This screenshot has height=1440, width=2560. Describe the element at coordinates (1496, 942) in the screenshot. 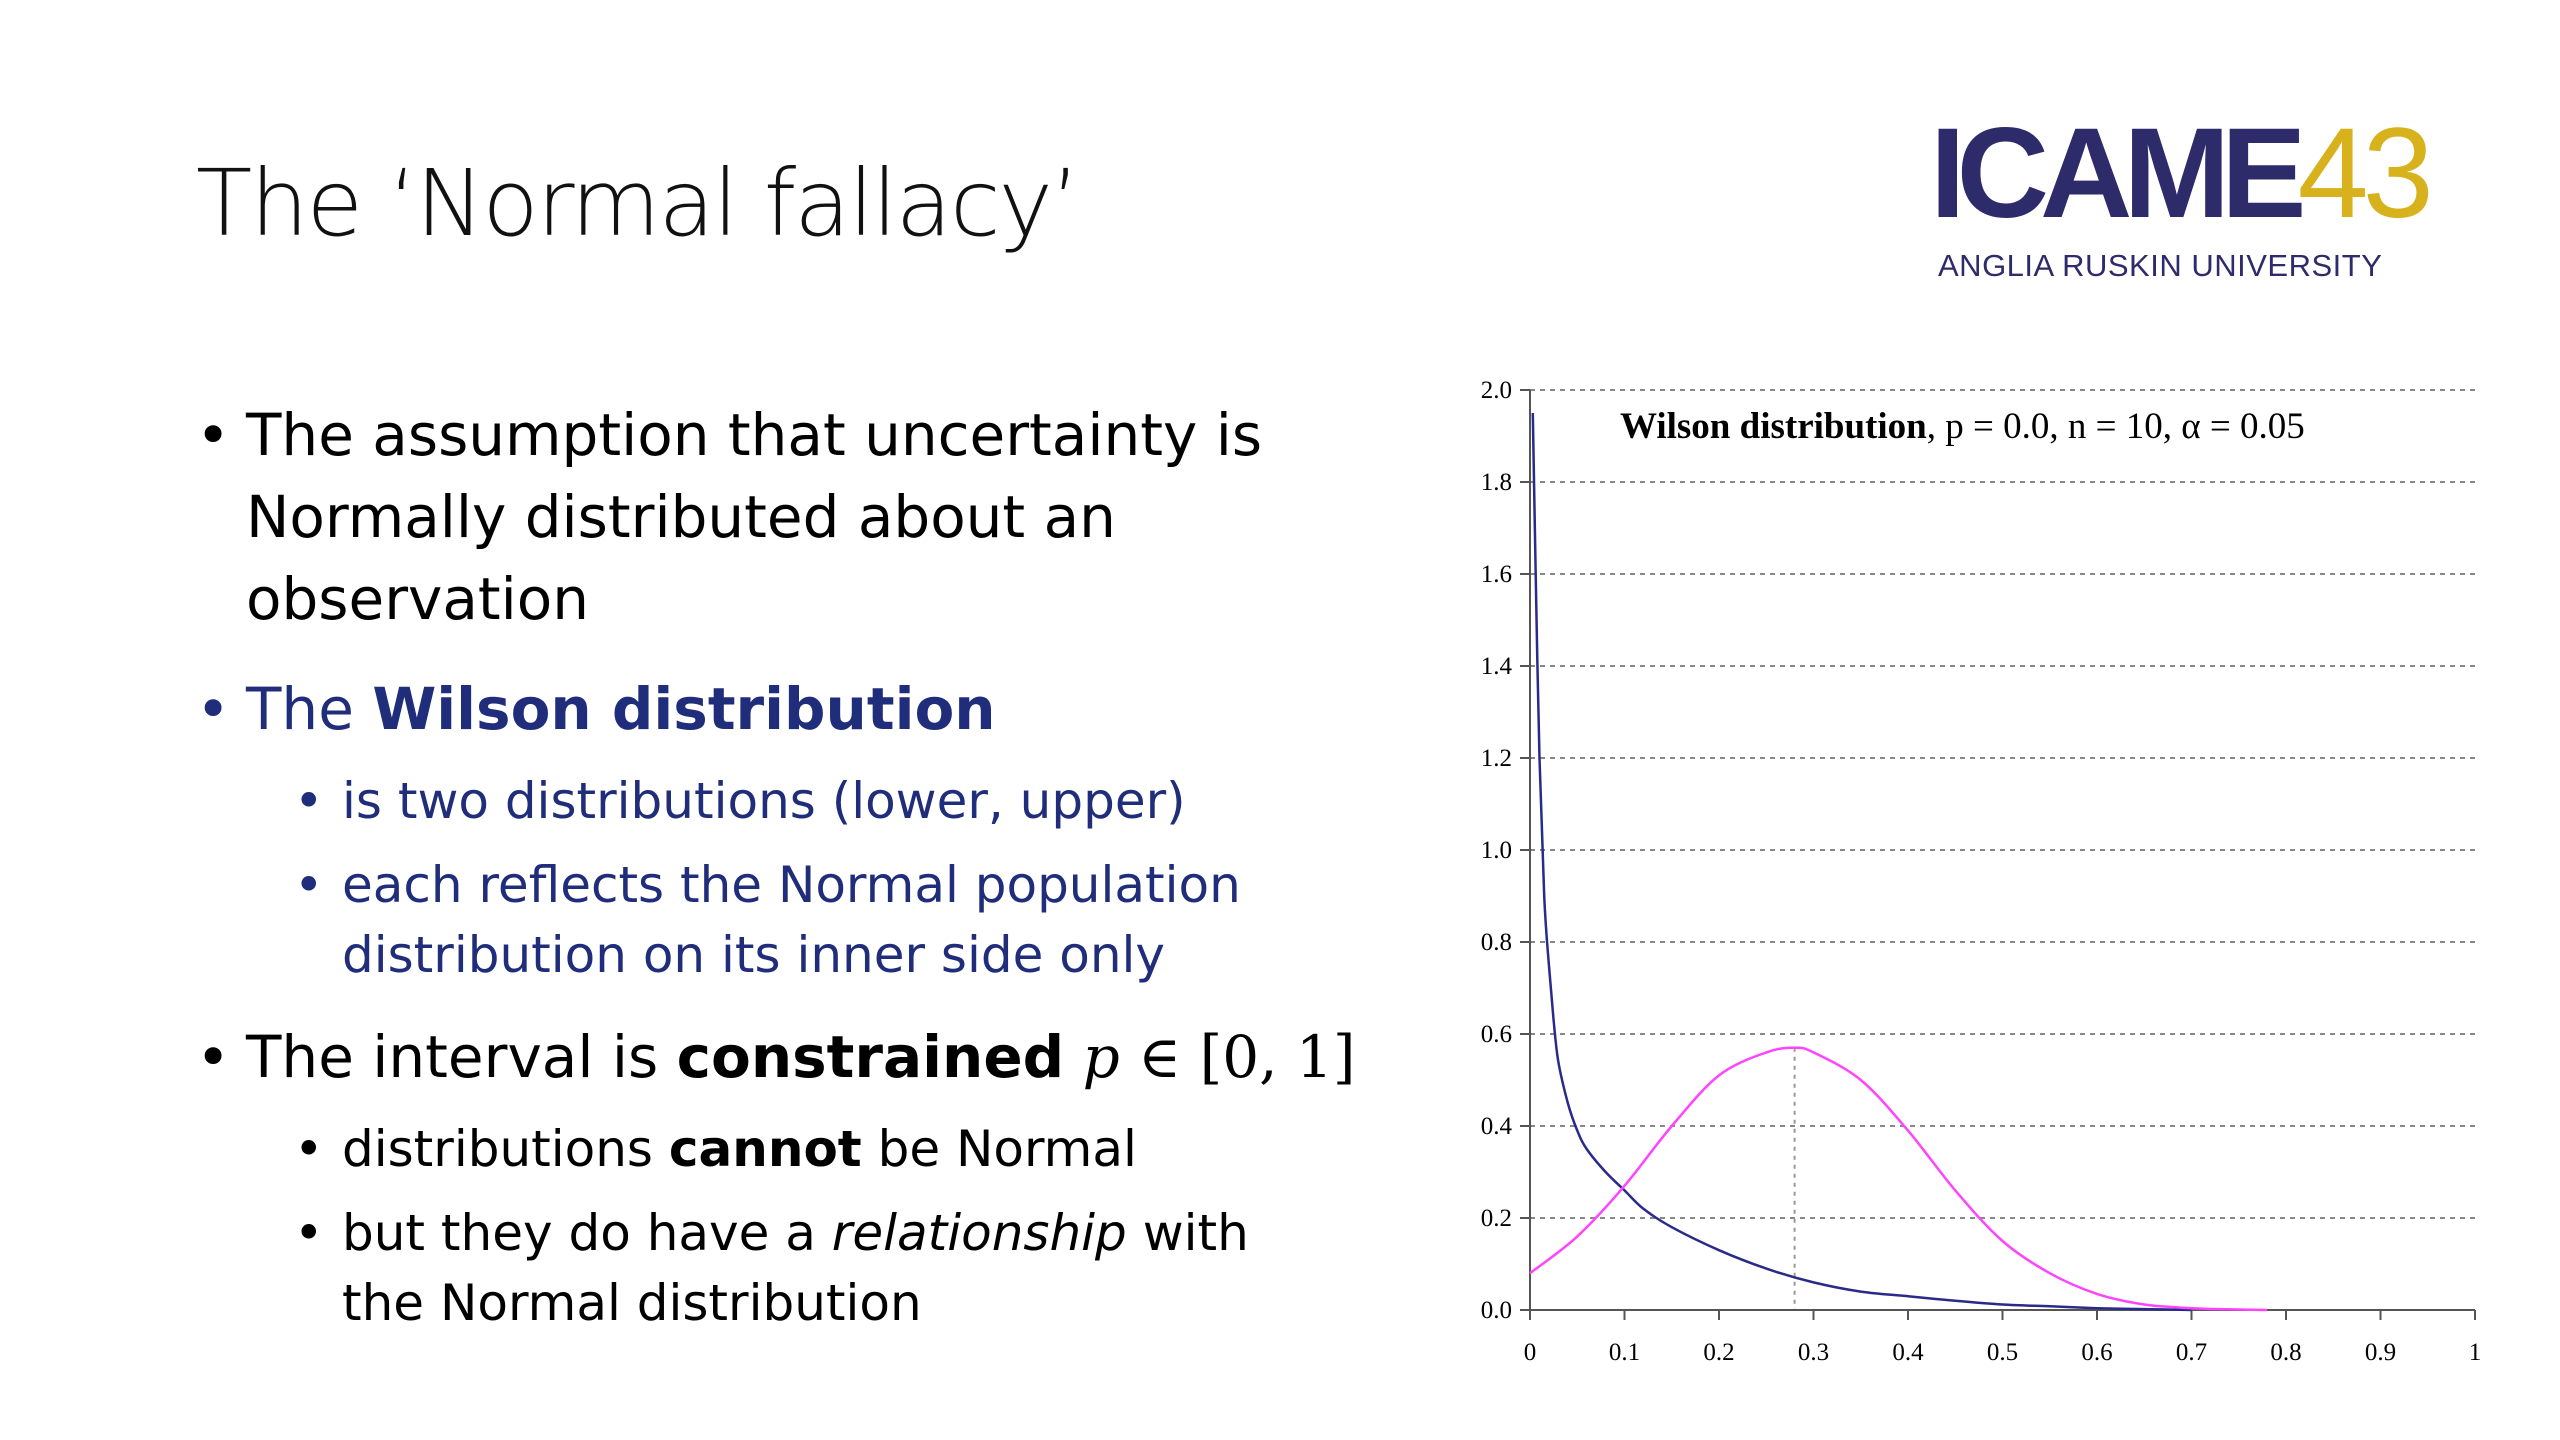

I see `y-tick-label: 0.8` at that location.